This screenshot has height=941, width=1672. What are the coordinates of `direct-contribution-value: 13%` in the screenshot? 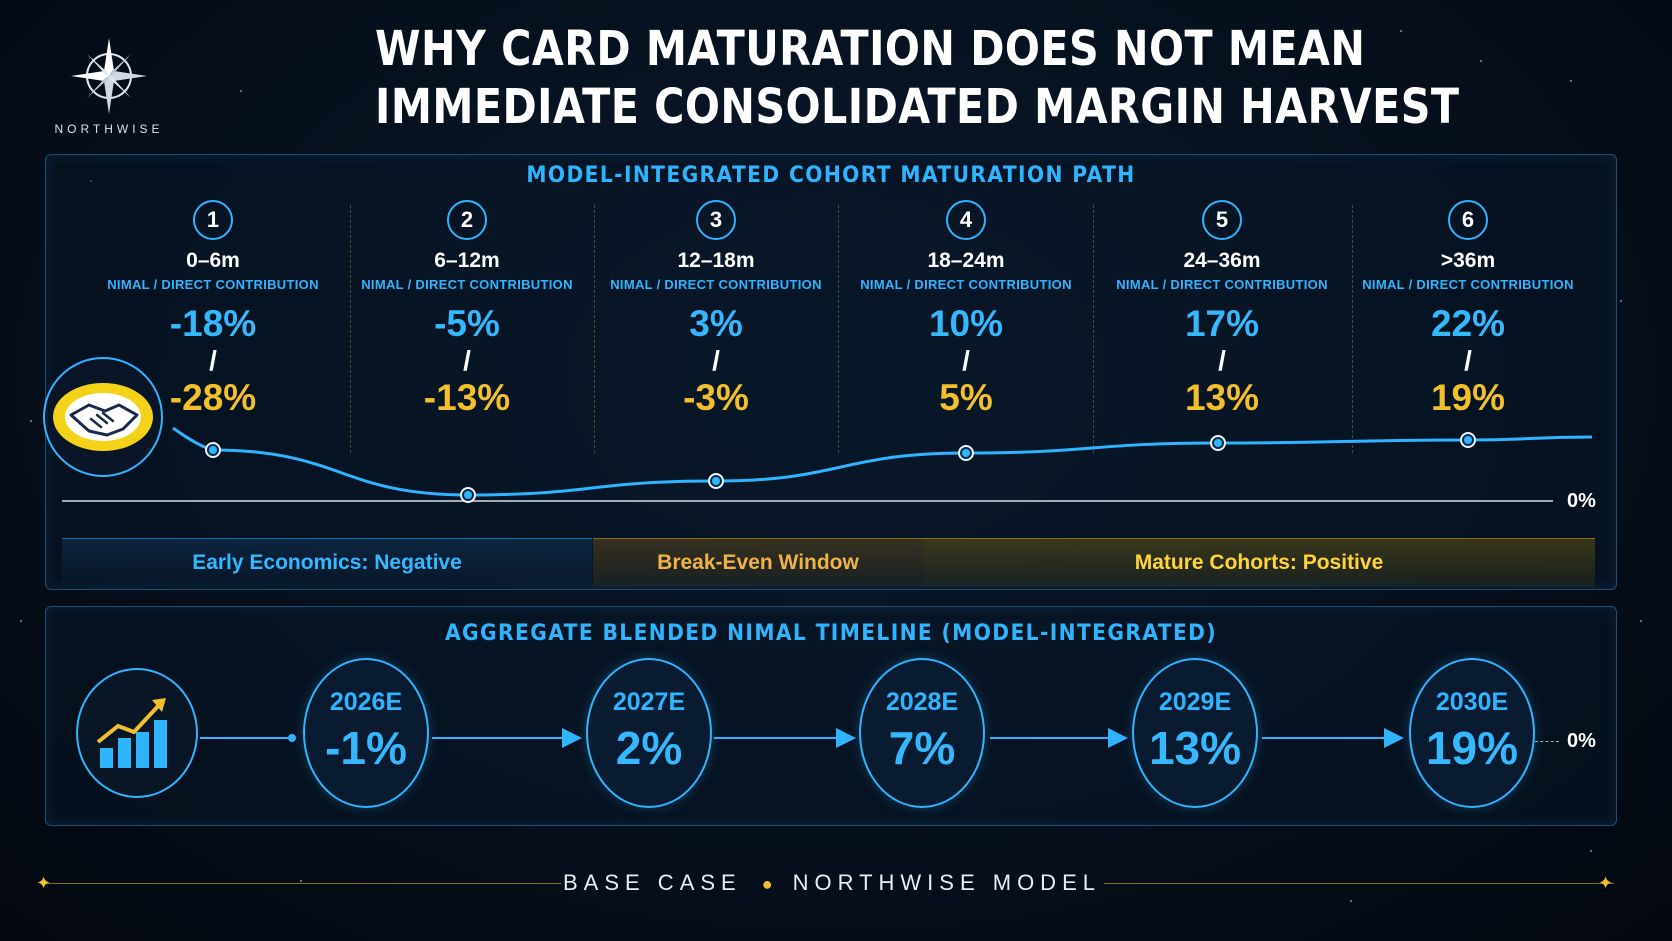 It's located at (1222, 397).